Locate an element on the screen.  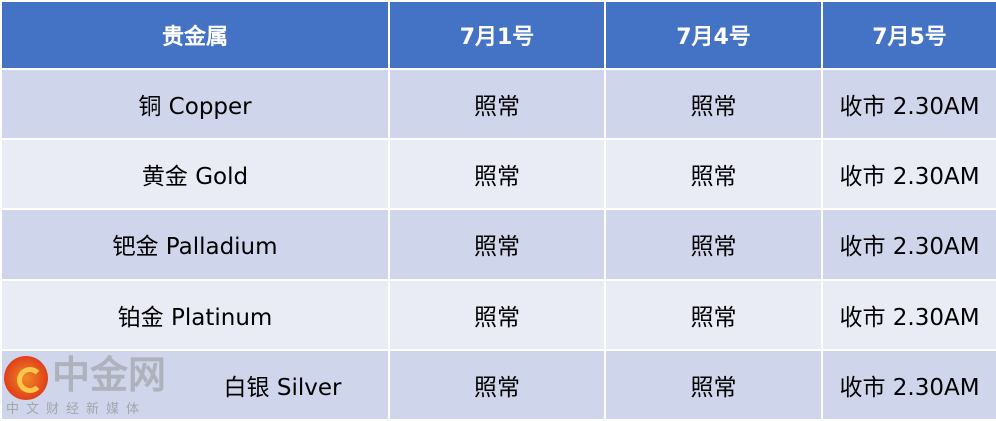
header-jul1: 7月1号 is located at coordinates (497, 35).